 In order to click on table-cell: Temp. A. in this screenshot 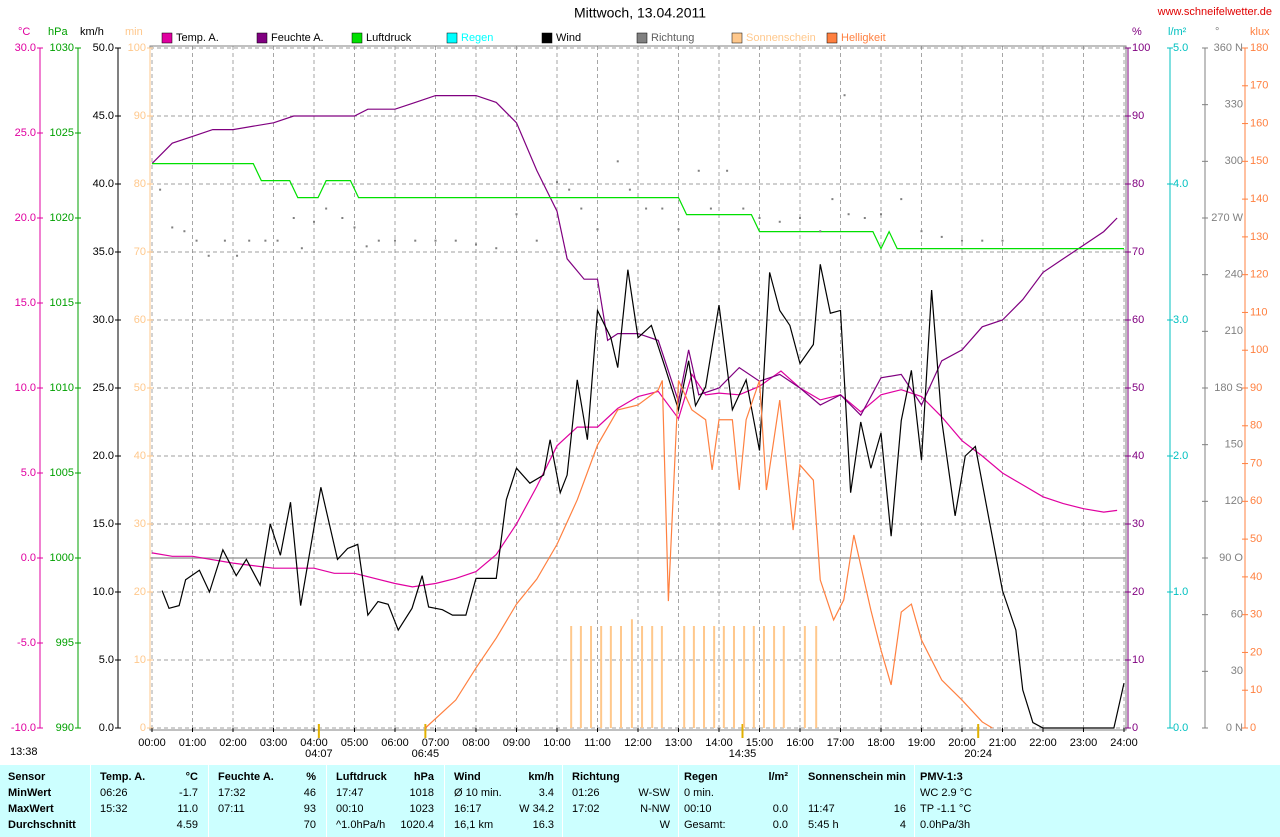, I will do `click(123, 777)`.